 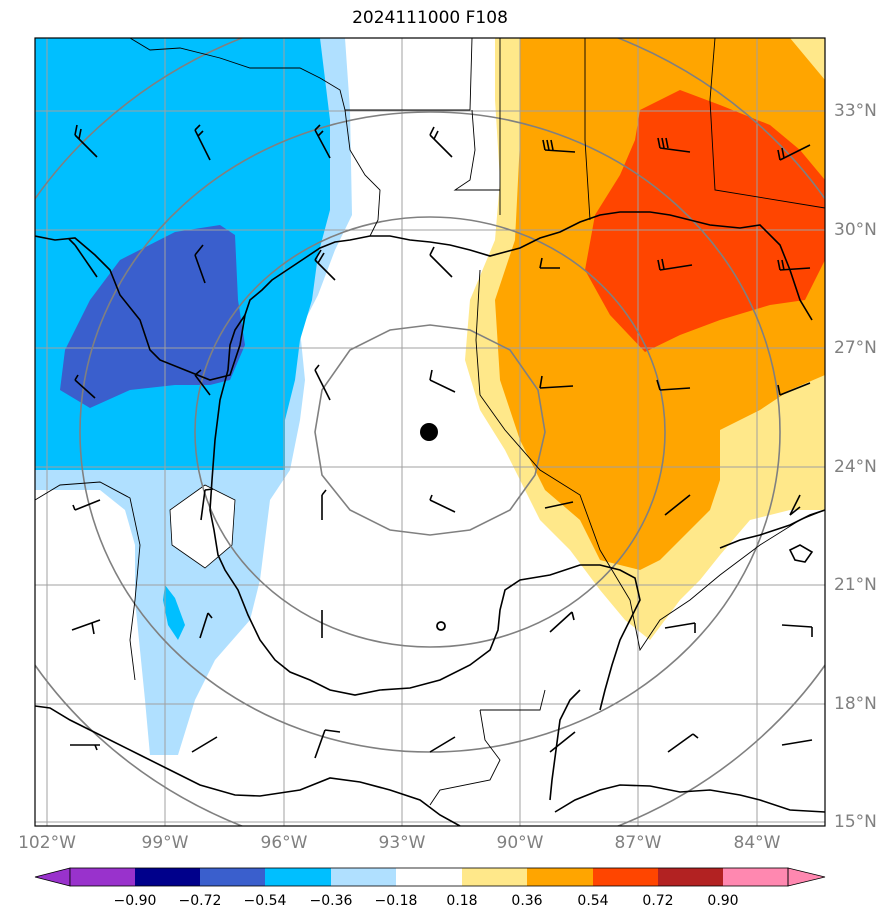 What do you see at coordinates (165, 843) in the screenshot?
I see `lon-label: 99°W` at bounding box center [165, 843].